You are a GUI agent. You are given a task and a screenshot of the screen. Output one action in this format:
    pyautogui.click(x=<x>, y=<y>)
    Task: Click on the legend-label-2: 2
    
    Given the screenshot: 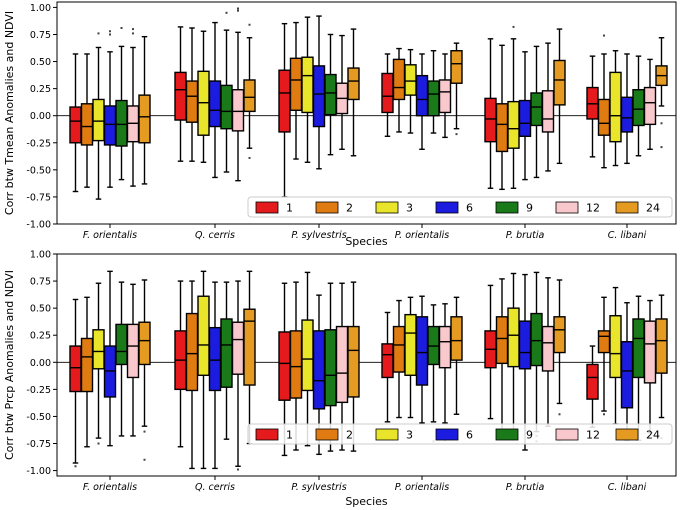 What is the action you would take?
    pyautogui.click(x=349, y=208)
    